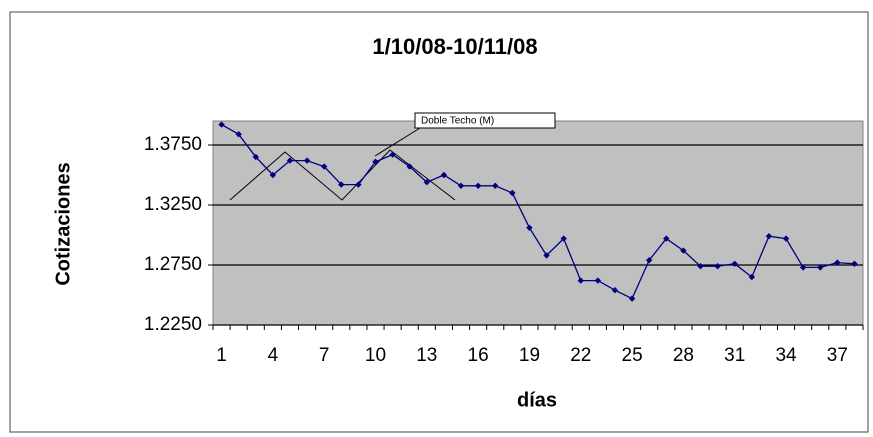 The height and width of the screenshot is (437, 873). Describe the element at coordinates (273, 355) in the screenshot. I see `x-tick-label: 4` at that location.